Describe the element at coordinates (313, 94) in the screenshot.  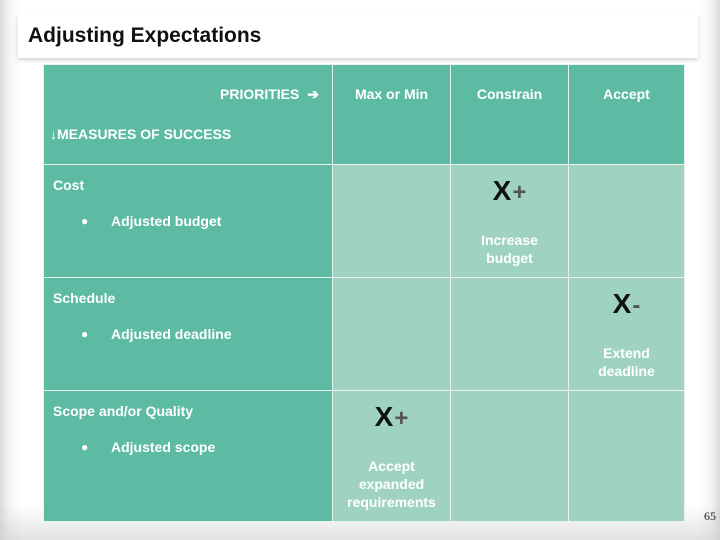
I see `arrow-right-icon: ➔` at that location.